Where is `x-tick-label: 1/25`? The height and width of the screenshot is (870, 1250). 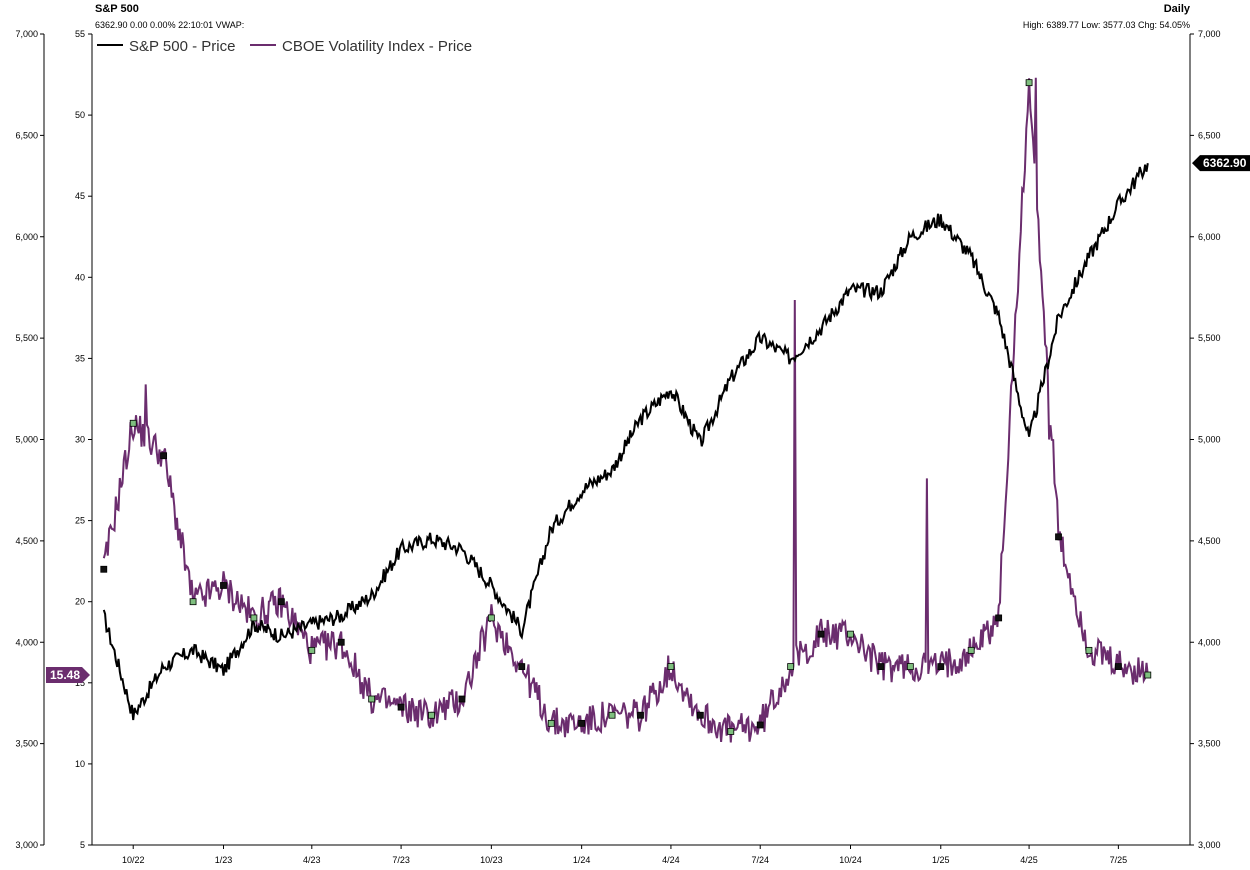 x-tick-label: 1/25 is located at coordinates (941, 860).